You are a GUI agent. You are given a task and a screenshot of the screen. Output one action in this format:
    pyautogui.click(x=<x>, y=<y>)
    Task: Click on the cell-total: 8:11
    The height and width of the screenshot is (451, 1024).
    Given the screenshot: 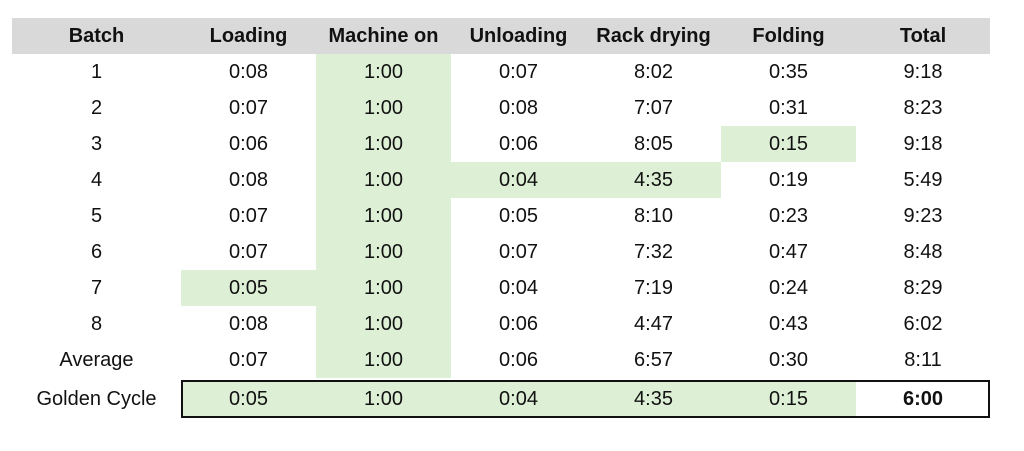 What is the action you would take?
    pyautogui.click(x=923, y=359)
    